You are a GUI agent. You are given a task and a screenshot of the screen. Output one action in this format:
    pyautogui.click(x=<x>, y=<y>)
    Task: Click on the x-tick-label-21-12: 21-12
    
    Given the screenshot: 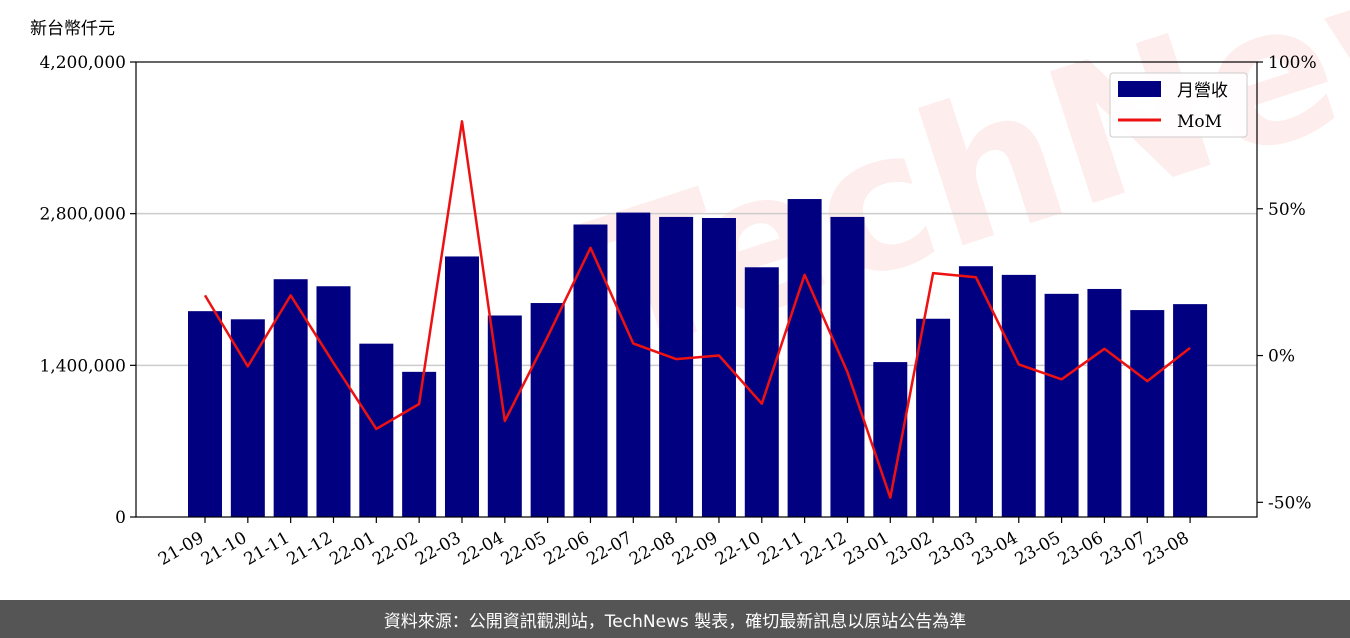 What is the action you would take?
    pyautogui.click(x=310, y=549)
    